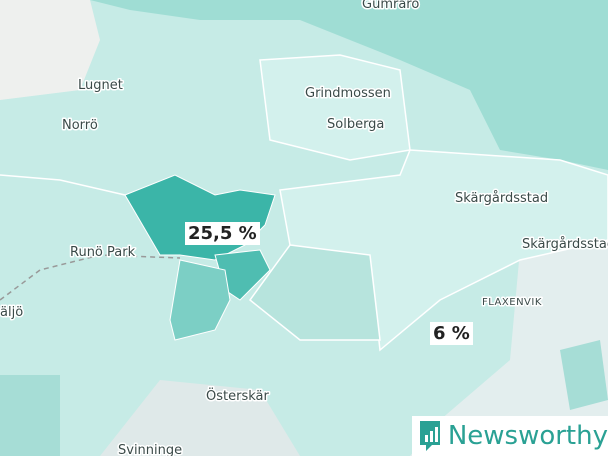 This screenshot has height=456, width=608. What do you see at coordinates (103, 252) in the screenshot?
I see `place-label: Runö Park` at bounding box center [103, 252].